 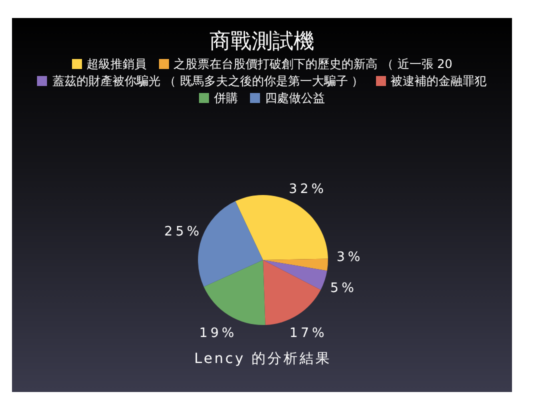 I want to click on legend-label: 併購, so click(x=226, y=98).